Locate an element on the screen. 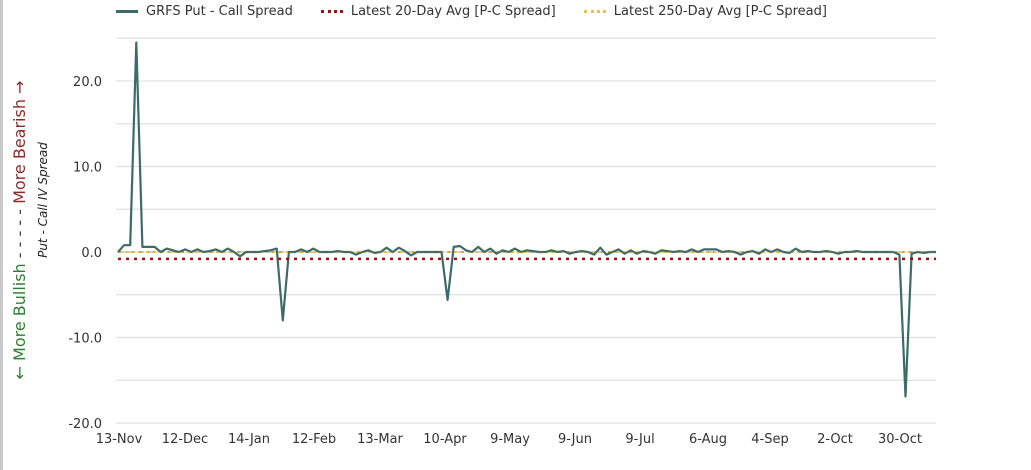 The height and width of the screenshot is (470, 1031). x-tick-label: 6-Aug is located at coordinates (708, 439).